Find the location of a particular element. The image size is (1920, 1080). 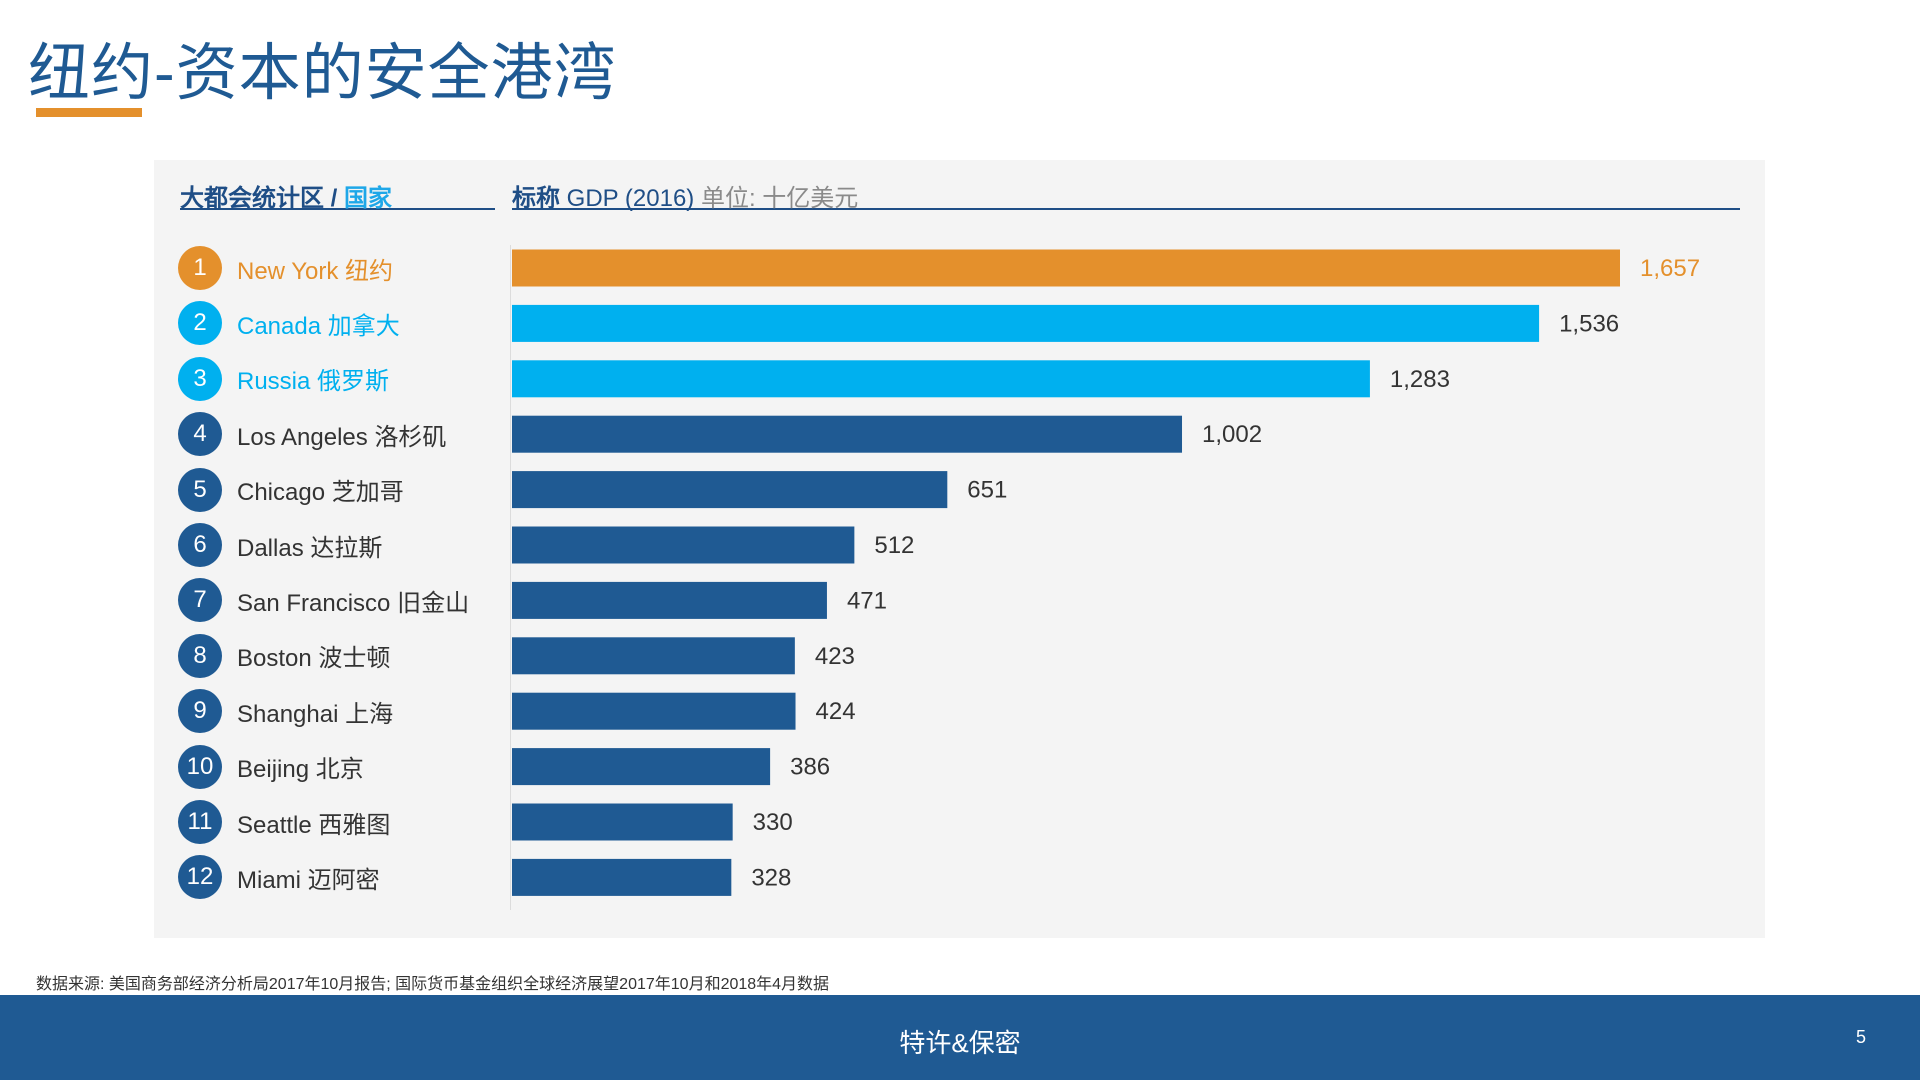

rank-badge: 10 is located at coordinates (200, 766).